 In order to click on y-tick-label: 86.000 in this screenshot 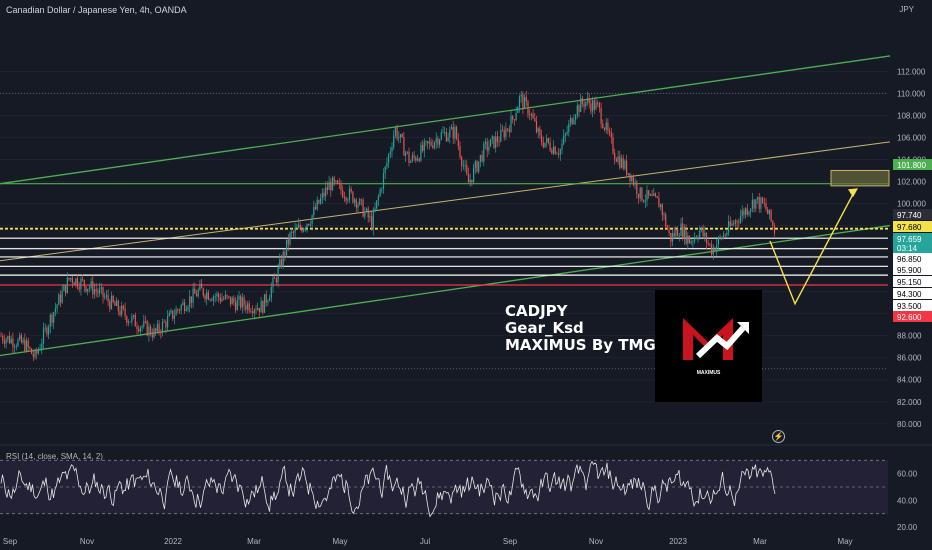, I will do `click(909, 358)`.